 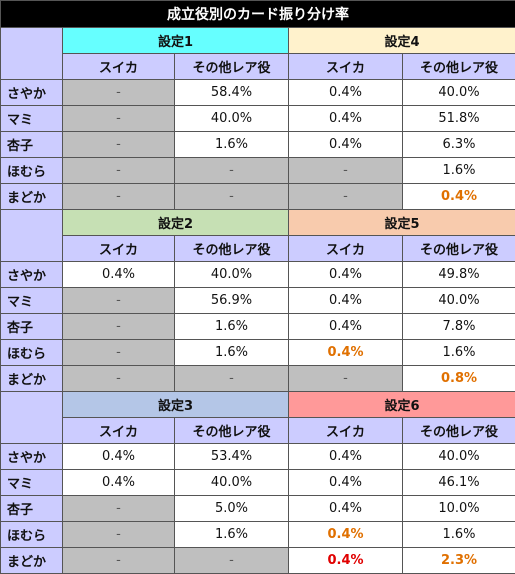 What do you see at coordinates (176, 405) in the screenshot?
I see `setting-label-left: 設定3` at bounding box center [176, 405].